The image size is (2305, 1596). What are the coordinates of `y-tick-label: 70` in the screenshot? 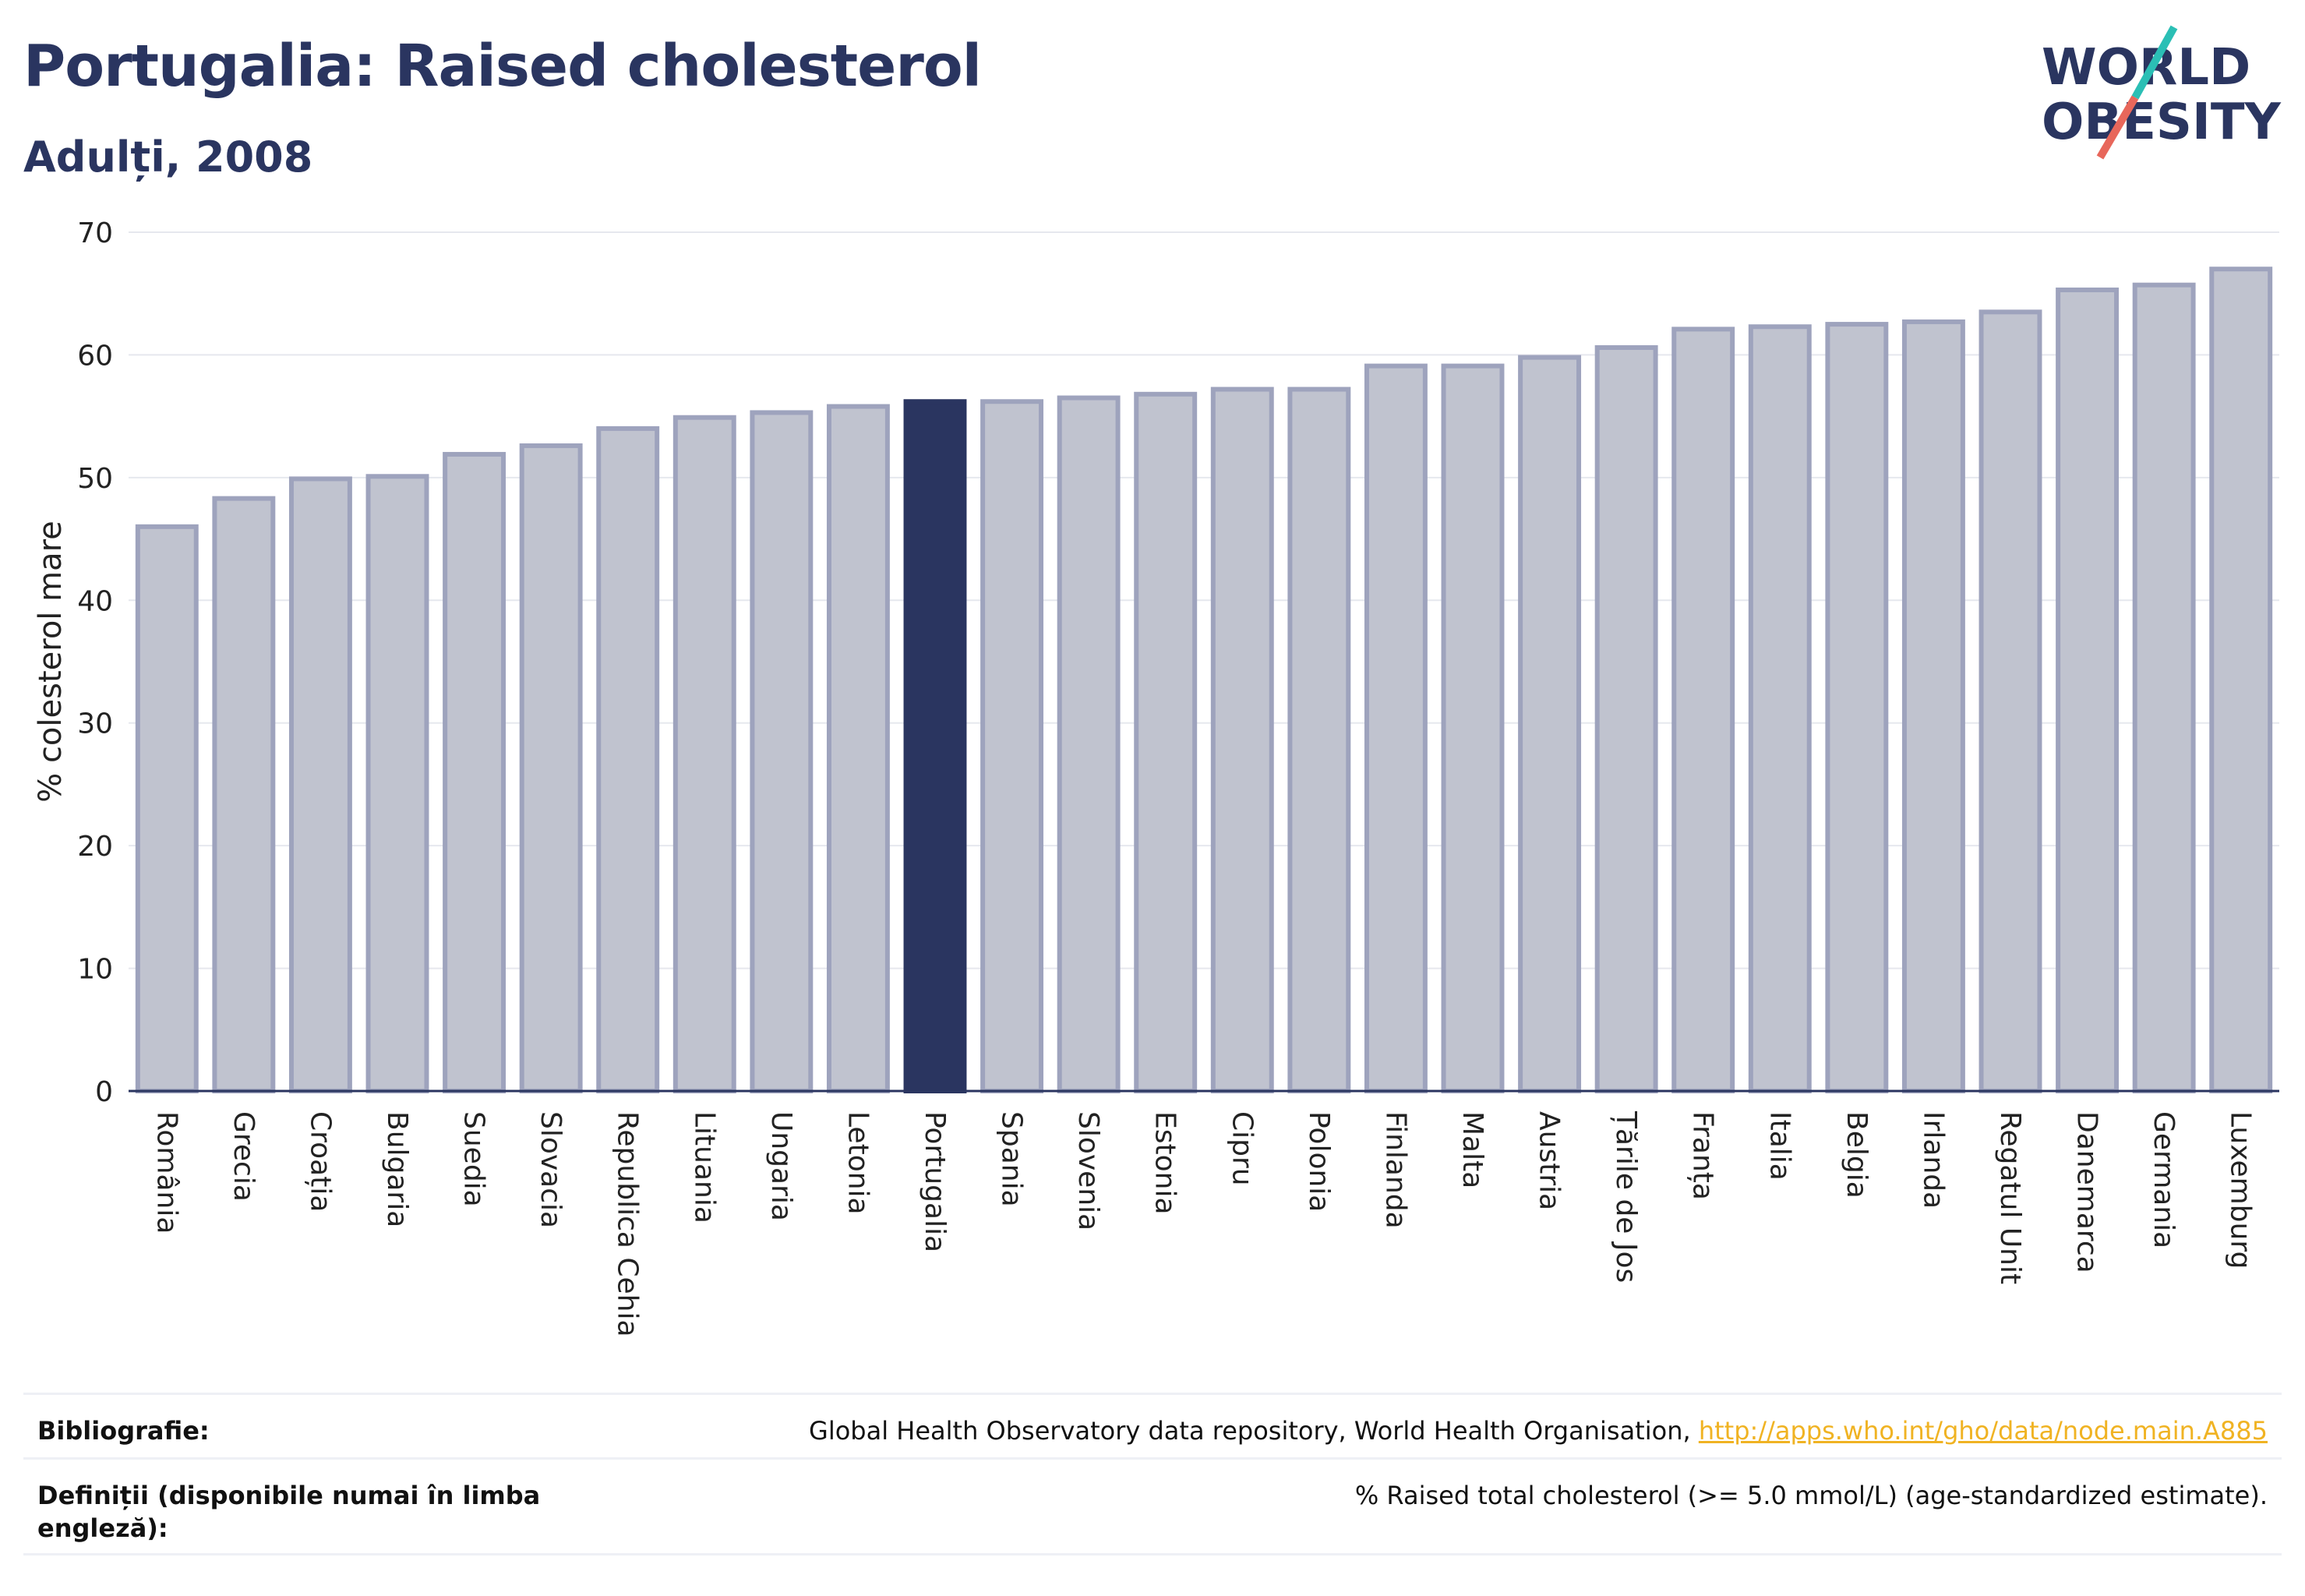 It's located at (95, 233).